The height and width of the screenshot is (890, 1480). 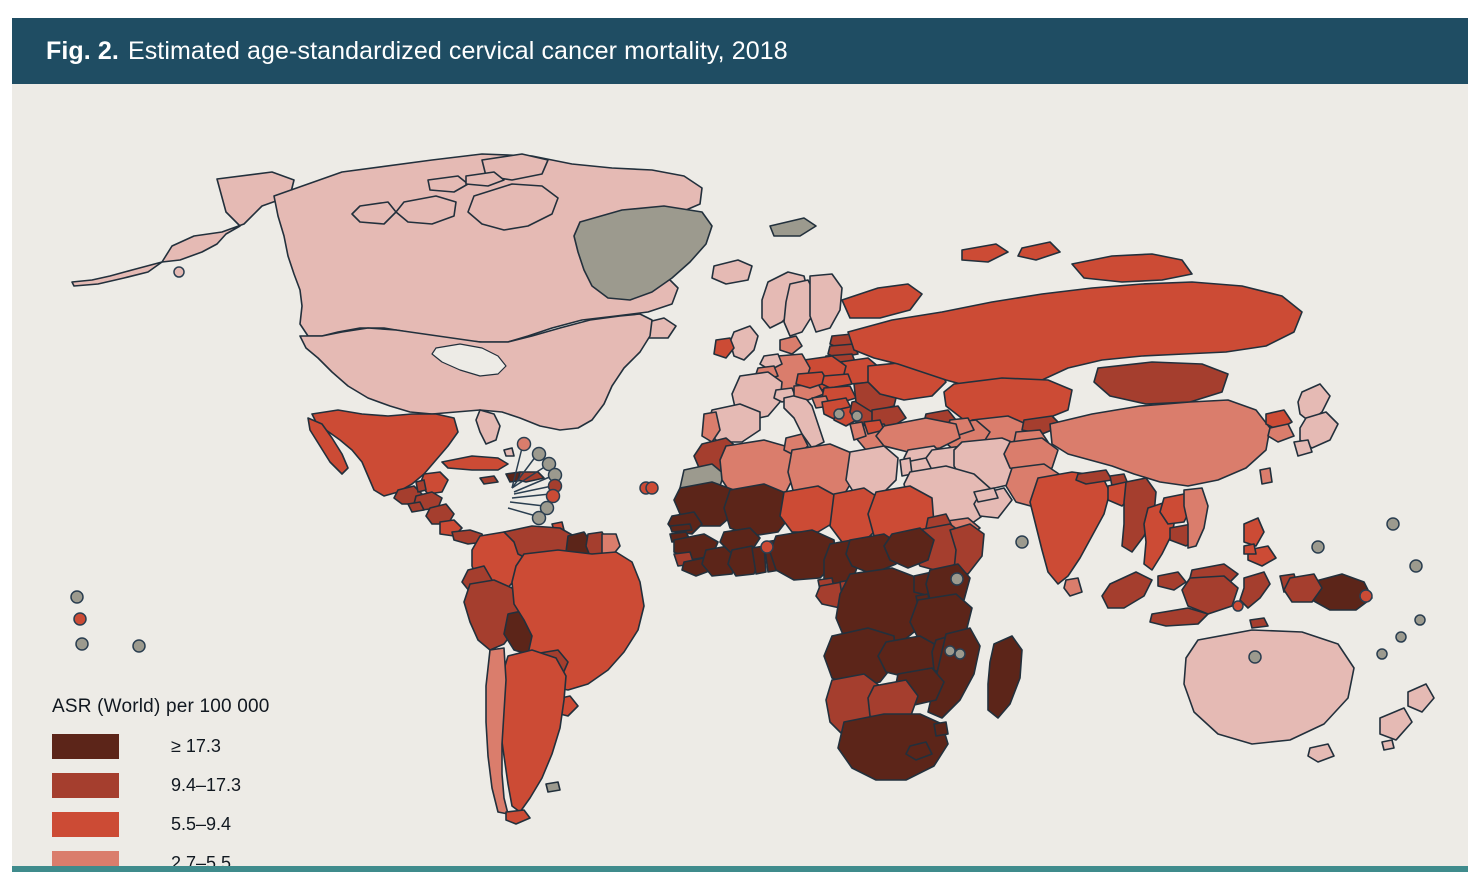 I want to click on country-el-salvador, so click(x=416, y=507).